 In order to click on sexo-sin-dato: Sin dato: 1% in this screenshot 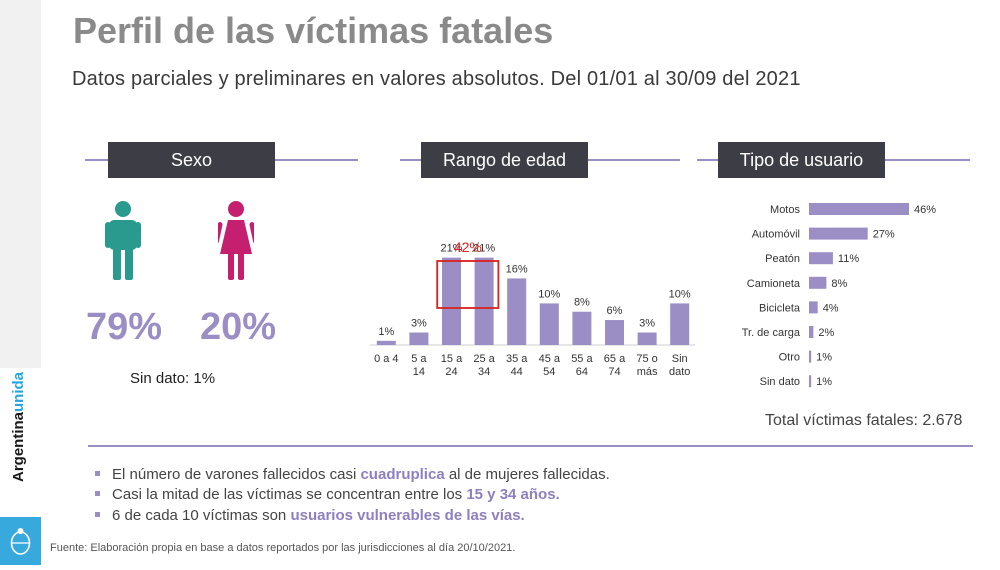, I will do `click(173, 378)`.